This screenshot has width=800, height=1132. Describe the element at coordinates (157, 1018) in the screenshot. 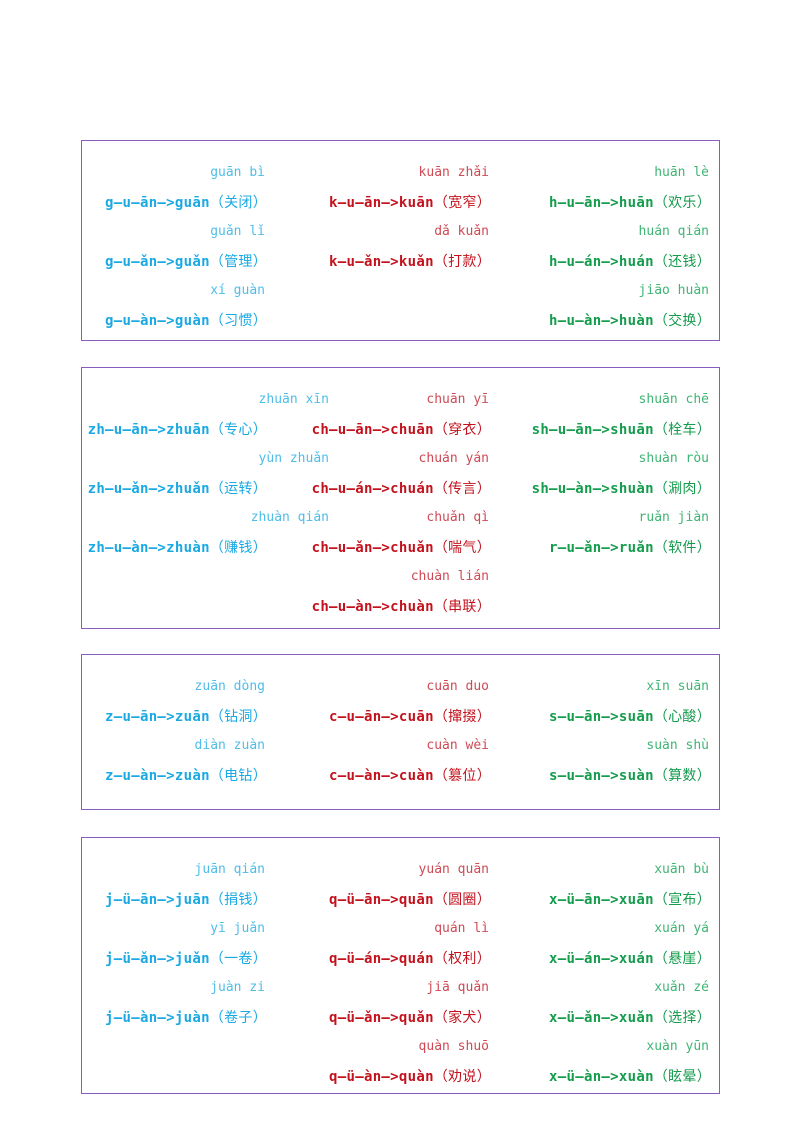

I see `formula-text: j—ü—àn—>juàn` at that location.